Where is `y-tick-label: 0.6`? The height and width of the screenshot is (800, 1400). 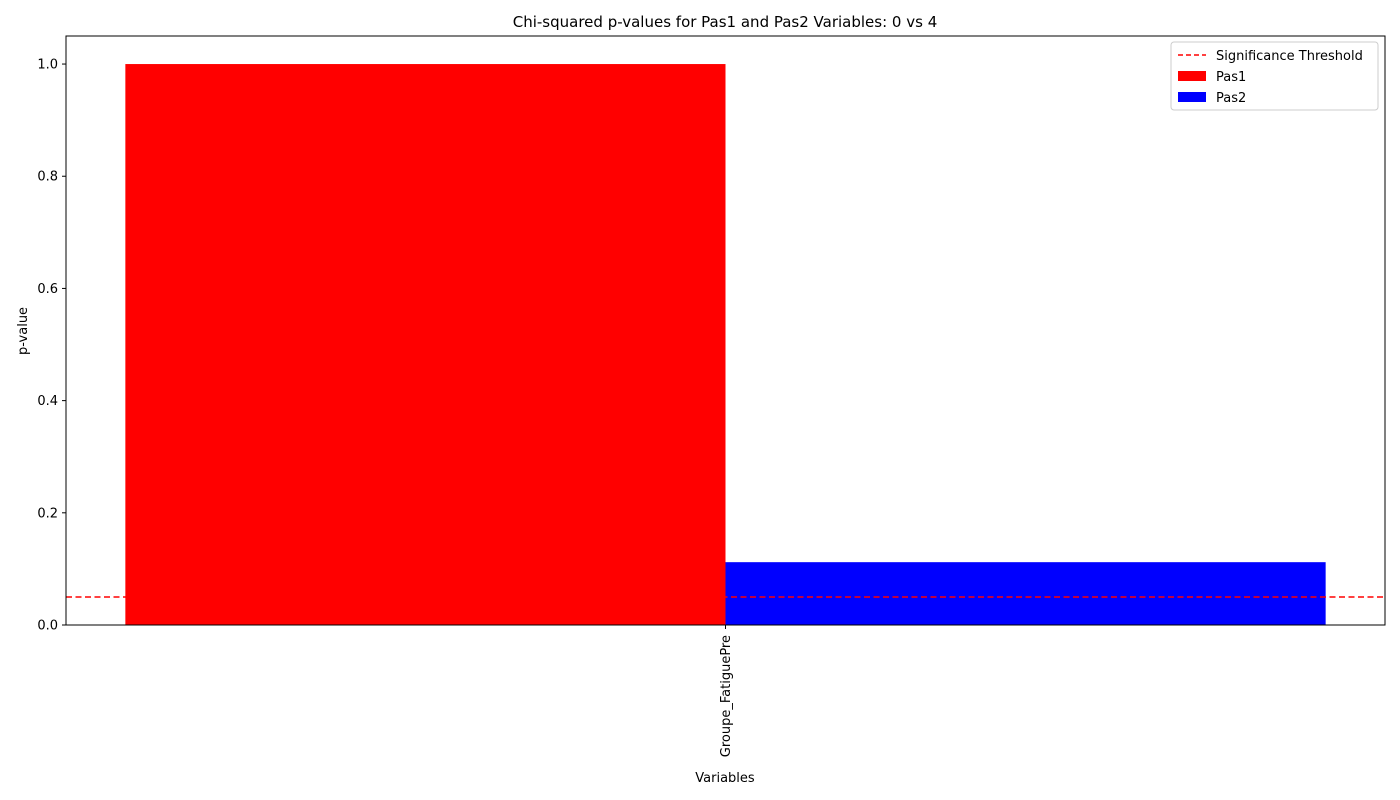 y-tick-label: 0.6 is located at coordinates (47, 289).